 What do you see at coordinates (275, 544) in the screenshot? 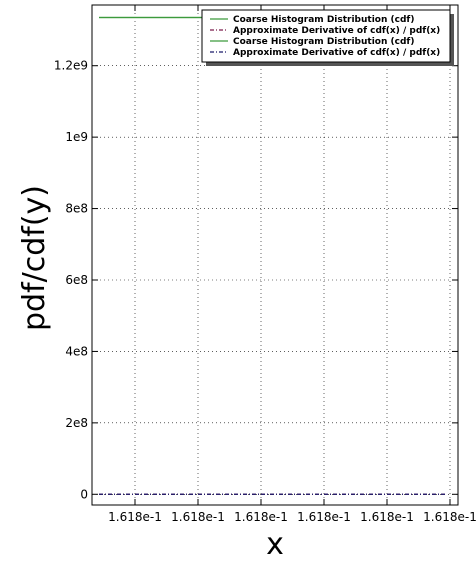
I see `x-axis-title: x` at bounding box center [275, 544].